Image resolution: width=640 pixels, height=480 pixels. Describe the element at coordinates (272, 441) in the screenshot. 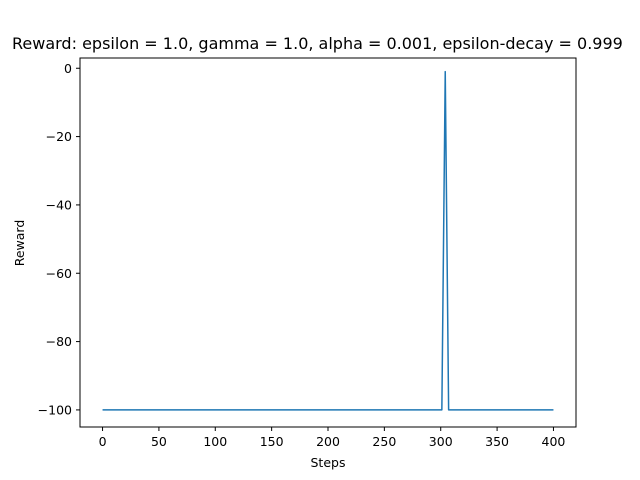

I see `x-tick-label: 150` at that location.